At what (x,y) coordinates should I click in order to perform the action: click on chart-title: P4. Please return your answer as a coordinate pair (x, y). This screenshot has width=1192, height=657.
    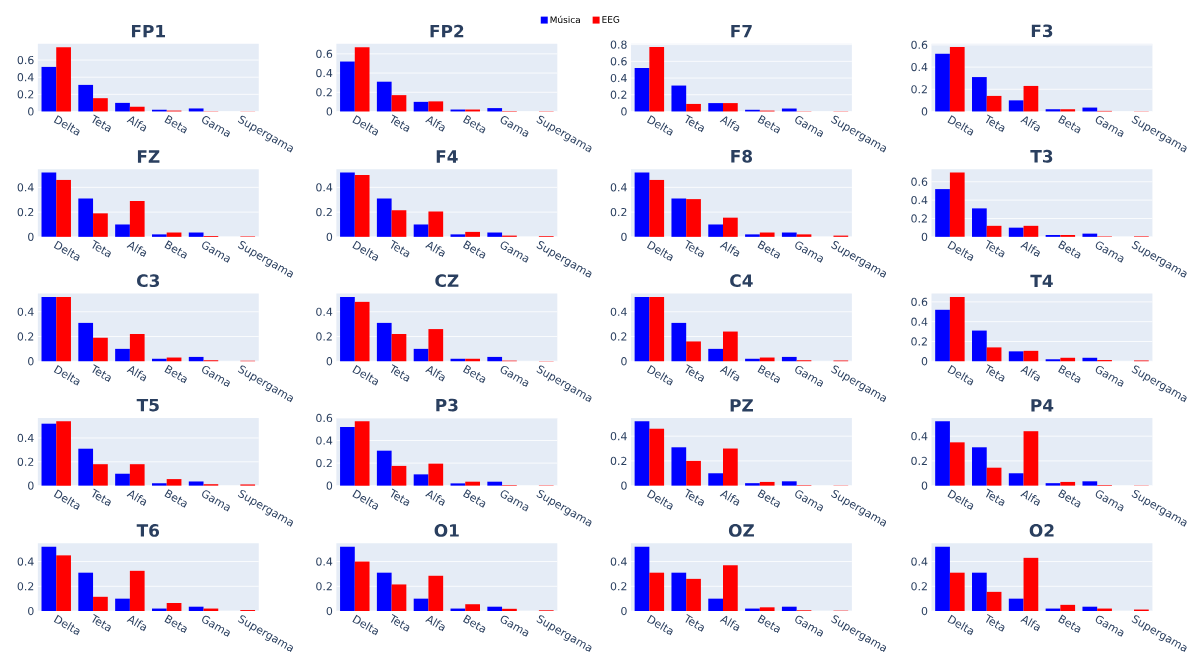
    Looking at the image, I should click on (1042, 405).